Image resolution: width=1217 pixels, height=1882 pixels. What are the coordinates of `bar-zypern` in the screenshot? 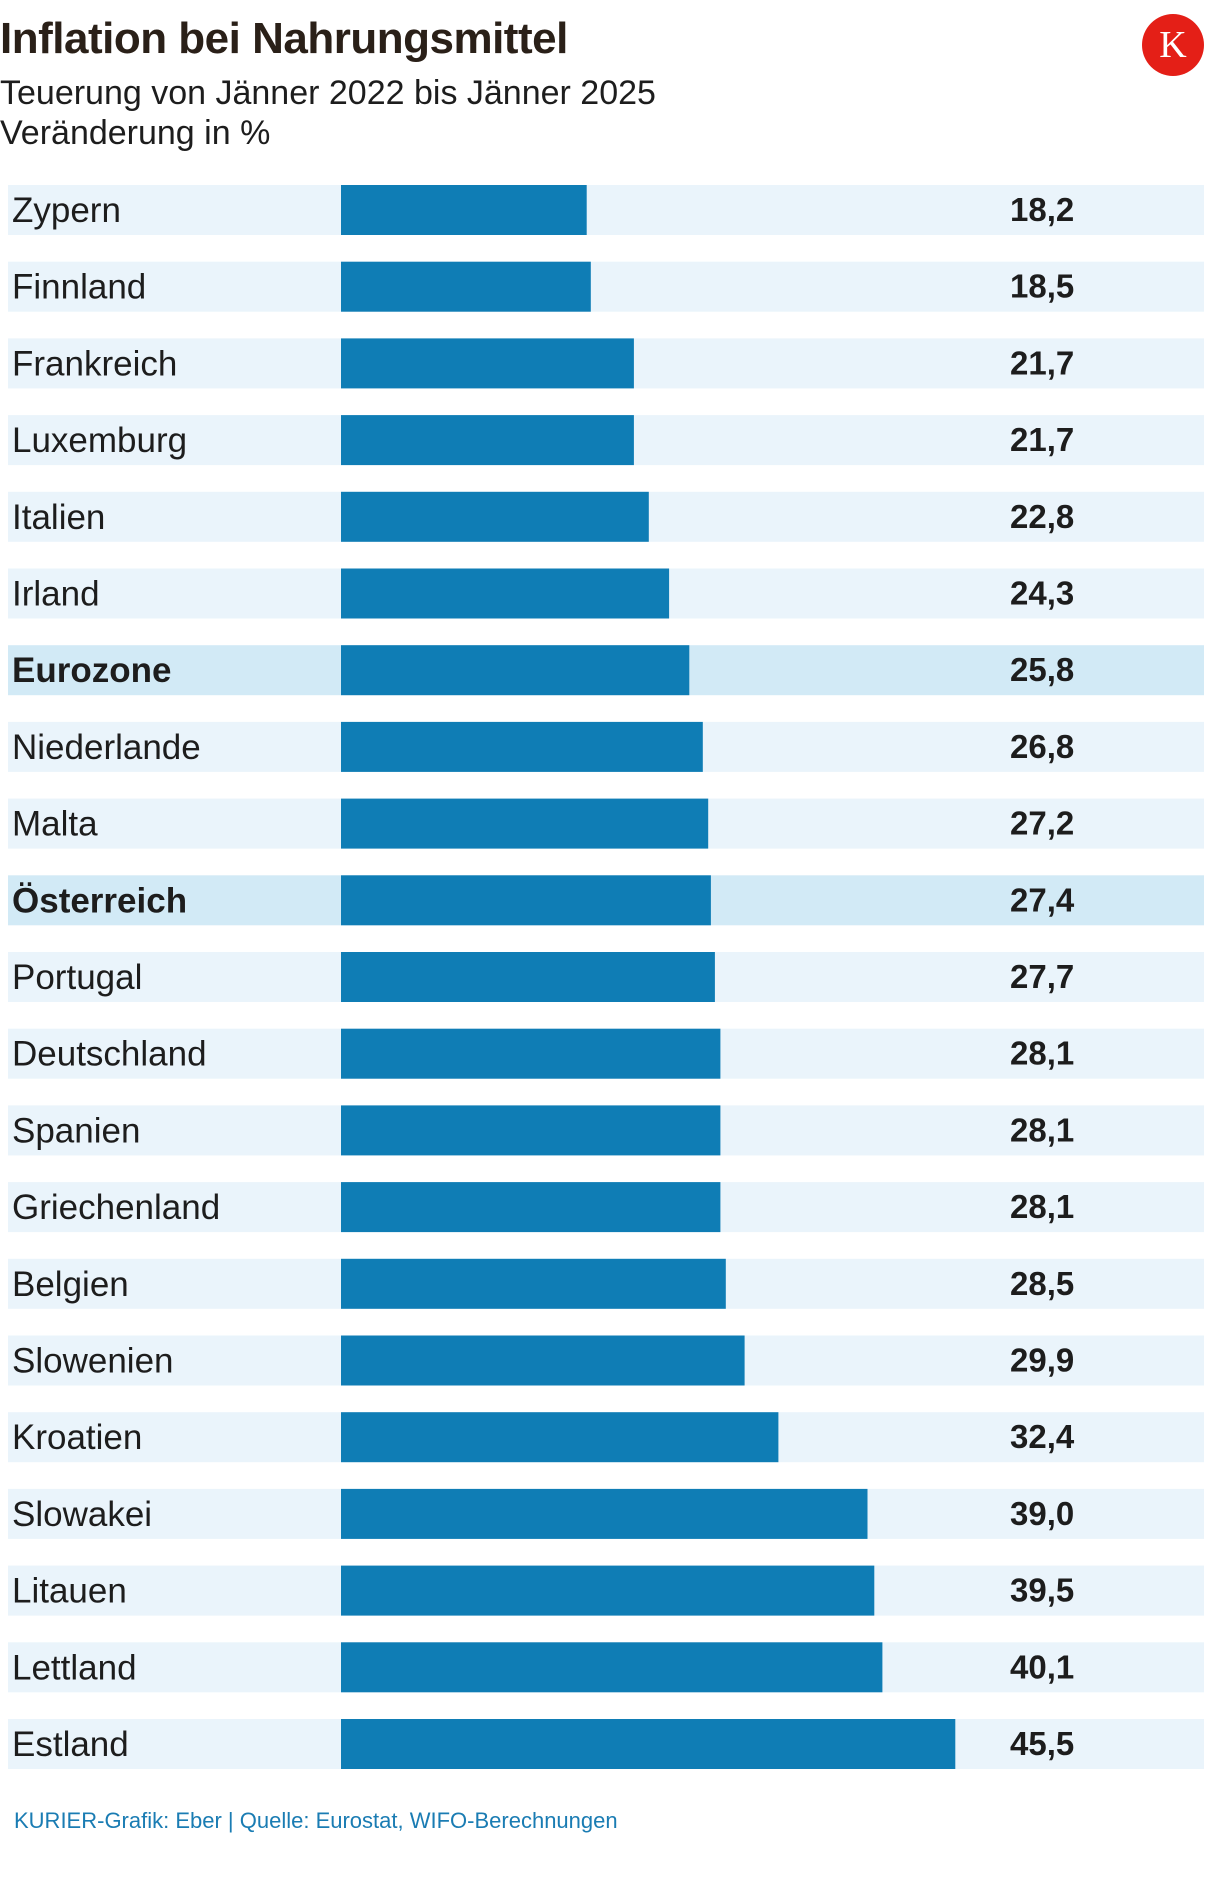 It's located at (464, 210).